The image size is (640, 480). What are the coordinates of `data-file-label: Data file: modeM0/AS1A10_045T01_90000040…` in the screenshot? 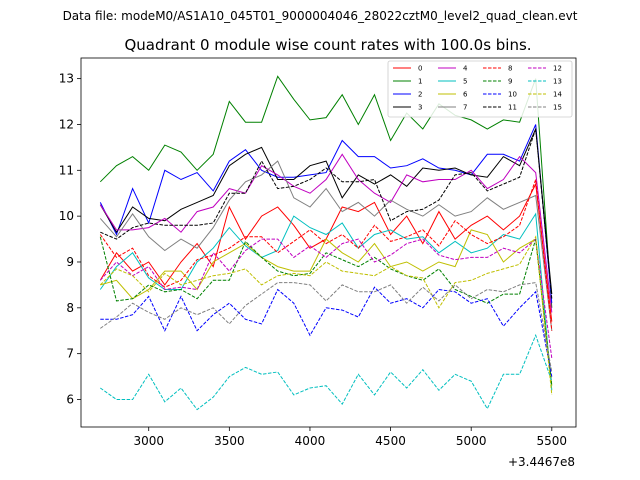 It's located at (320, 16).